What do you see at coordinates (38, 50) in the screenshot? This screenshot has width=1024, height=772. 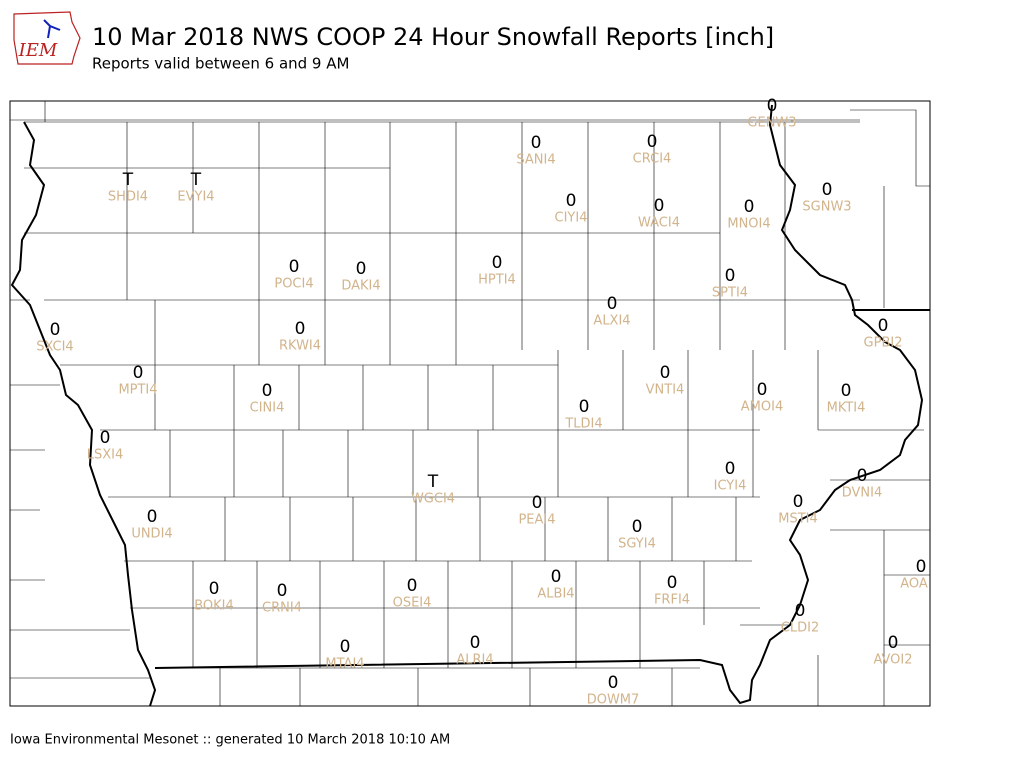 I see `logo-text: IEM` at bounding box center [38, 50].